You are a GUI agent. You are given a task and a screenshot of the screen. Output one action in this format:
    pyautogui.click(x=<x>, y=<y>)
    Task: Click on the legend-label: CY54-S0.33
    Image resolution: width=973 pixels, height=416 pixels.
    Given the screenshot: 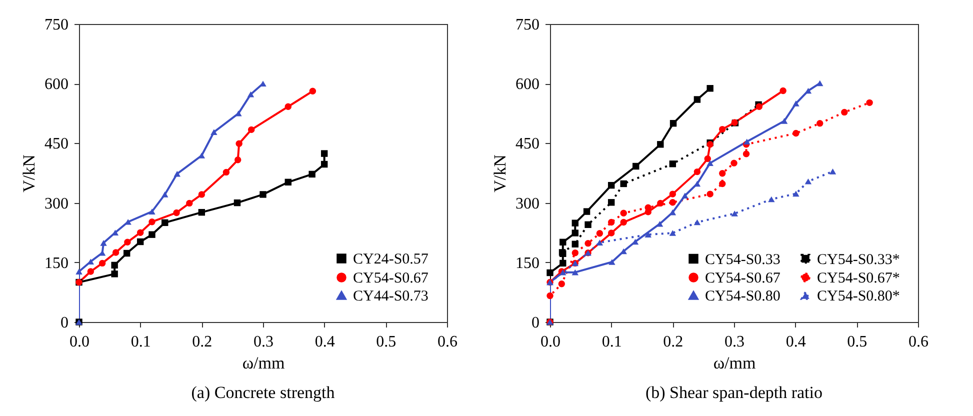 What is the action you would take?
    pyautogui.click(x=742, y=260)
    